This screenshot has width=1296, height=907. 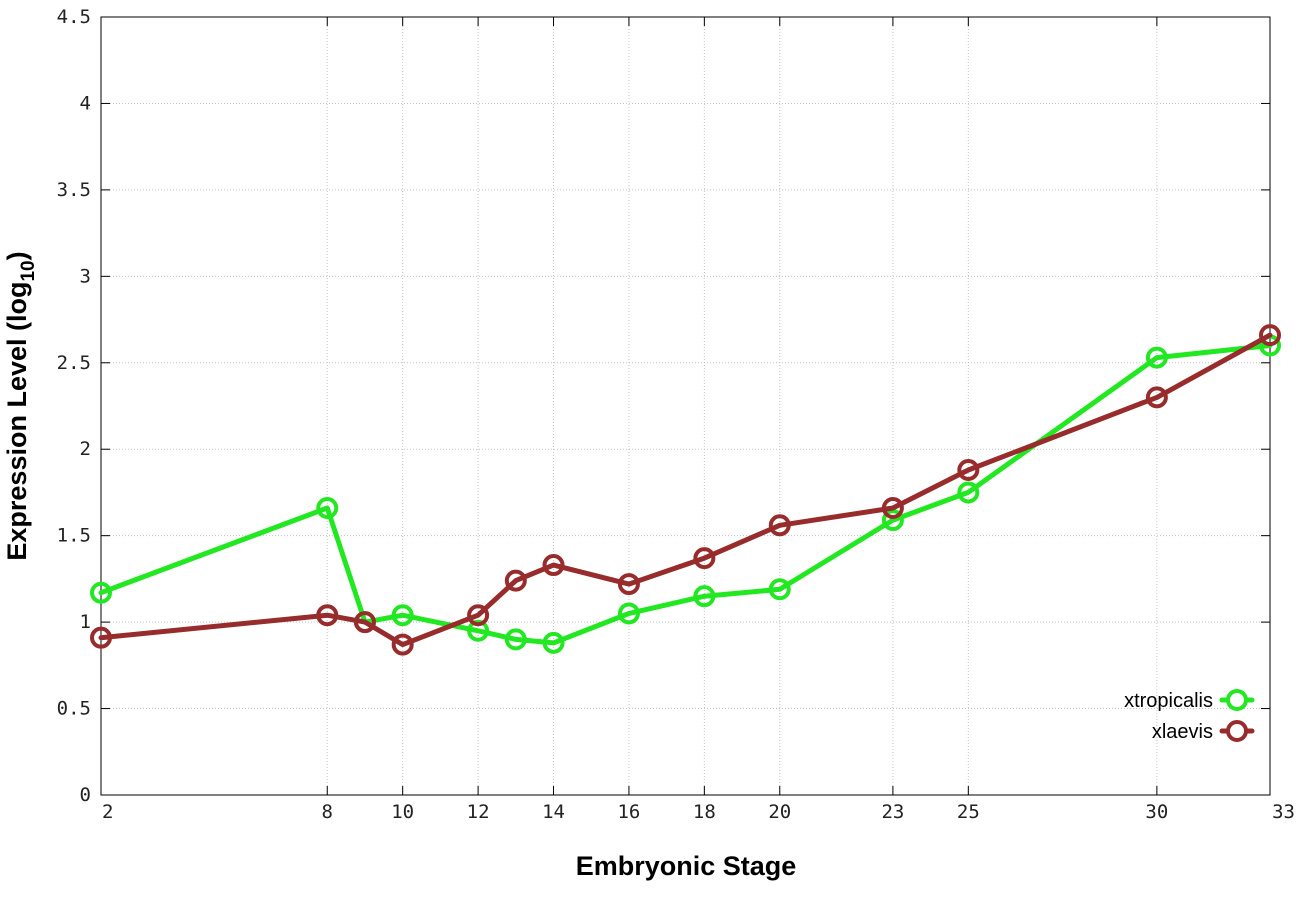 What do you see at coordinates (704, 812) in the screenshot?
I see `x-tick-label: 18` at bounding box center [704, 812].